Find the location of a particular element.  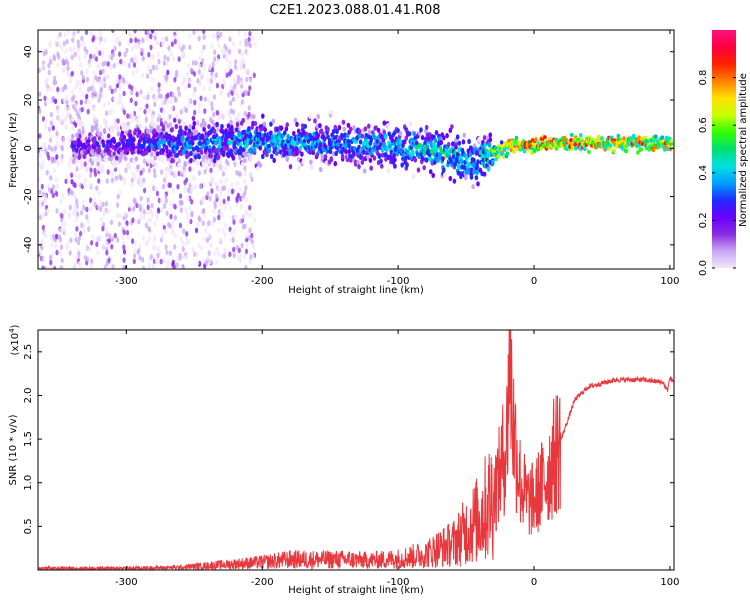

colorbar-tick-label: 0.6 is located at coordinates (703, 125).